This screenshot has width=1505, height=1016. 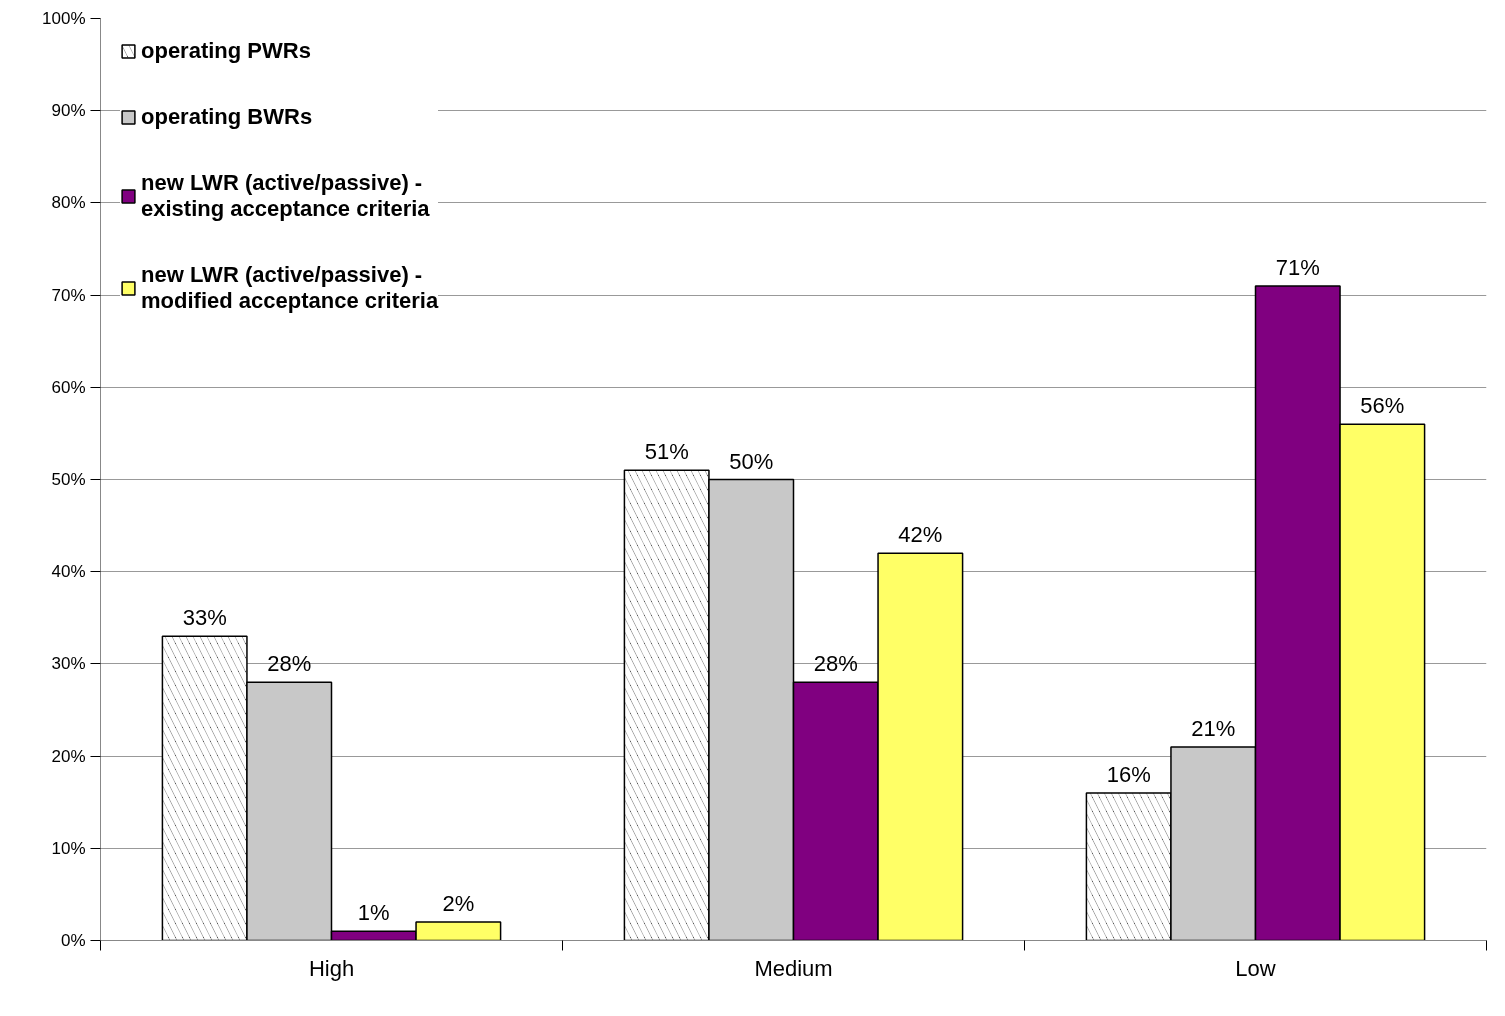 What do you see at coordinates (458, 904) in the screenshot?
I see `data-label: 2%` at bounding box center [458, 904].